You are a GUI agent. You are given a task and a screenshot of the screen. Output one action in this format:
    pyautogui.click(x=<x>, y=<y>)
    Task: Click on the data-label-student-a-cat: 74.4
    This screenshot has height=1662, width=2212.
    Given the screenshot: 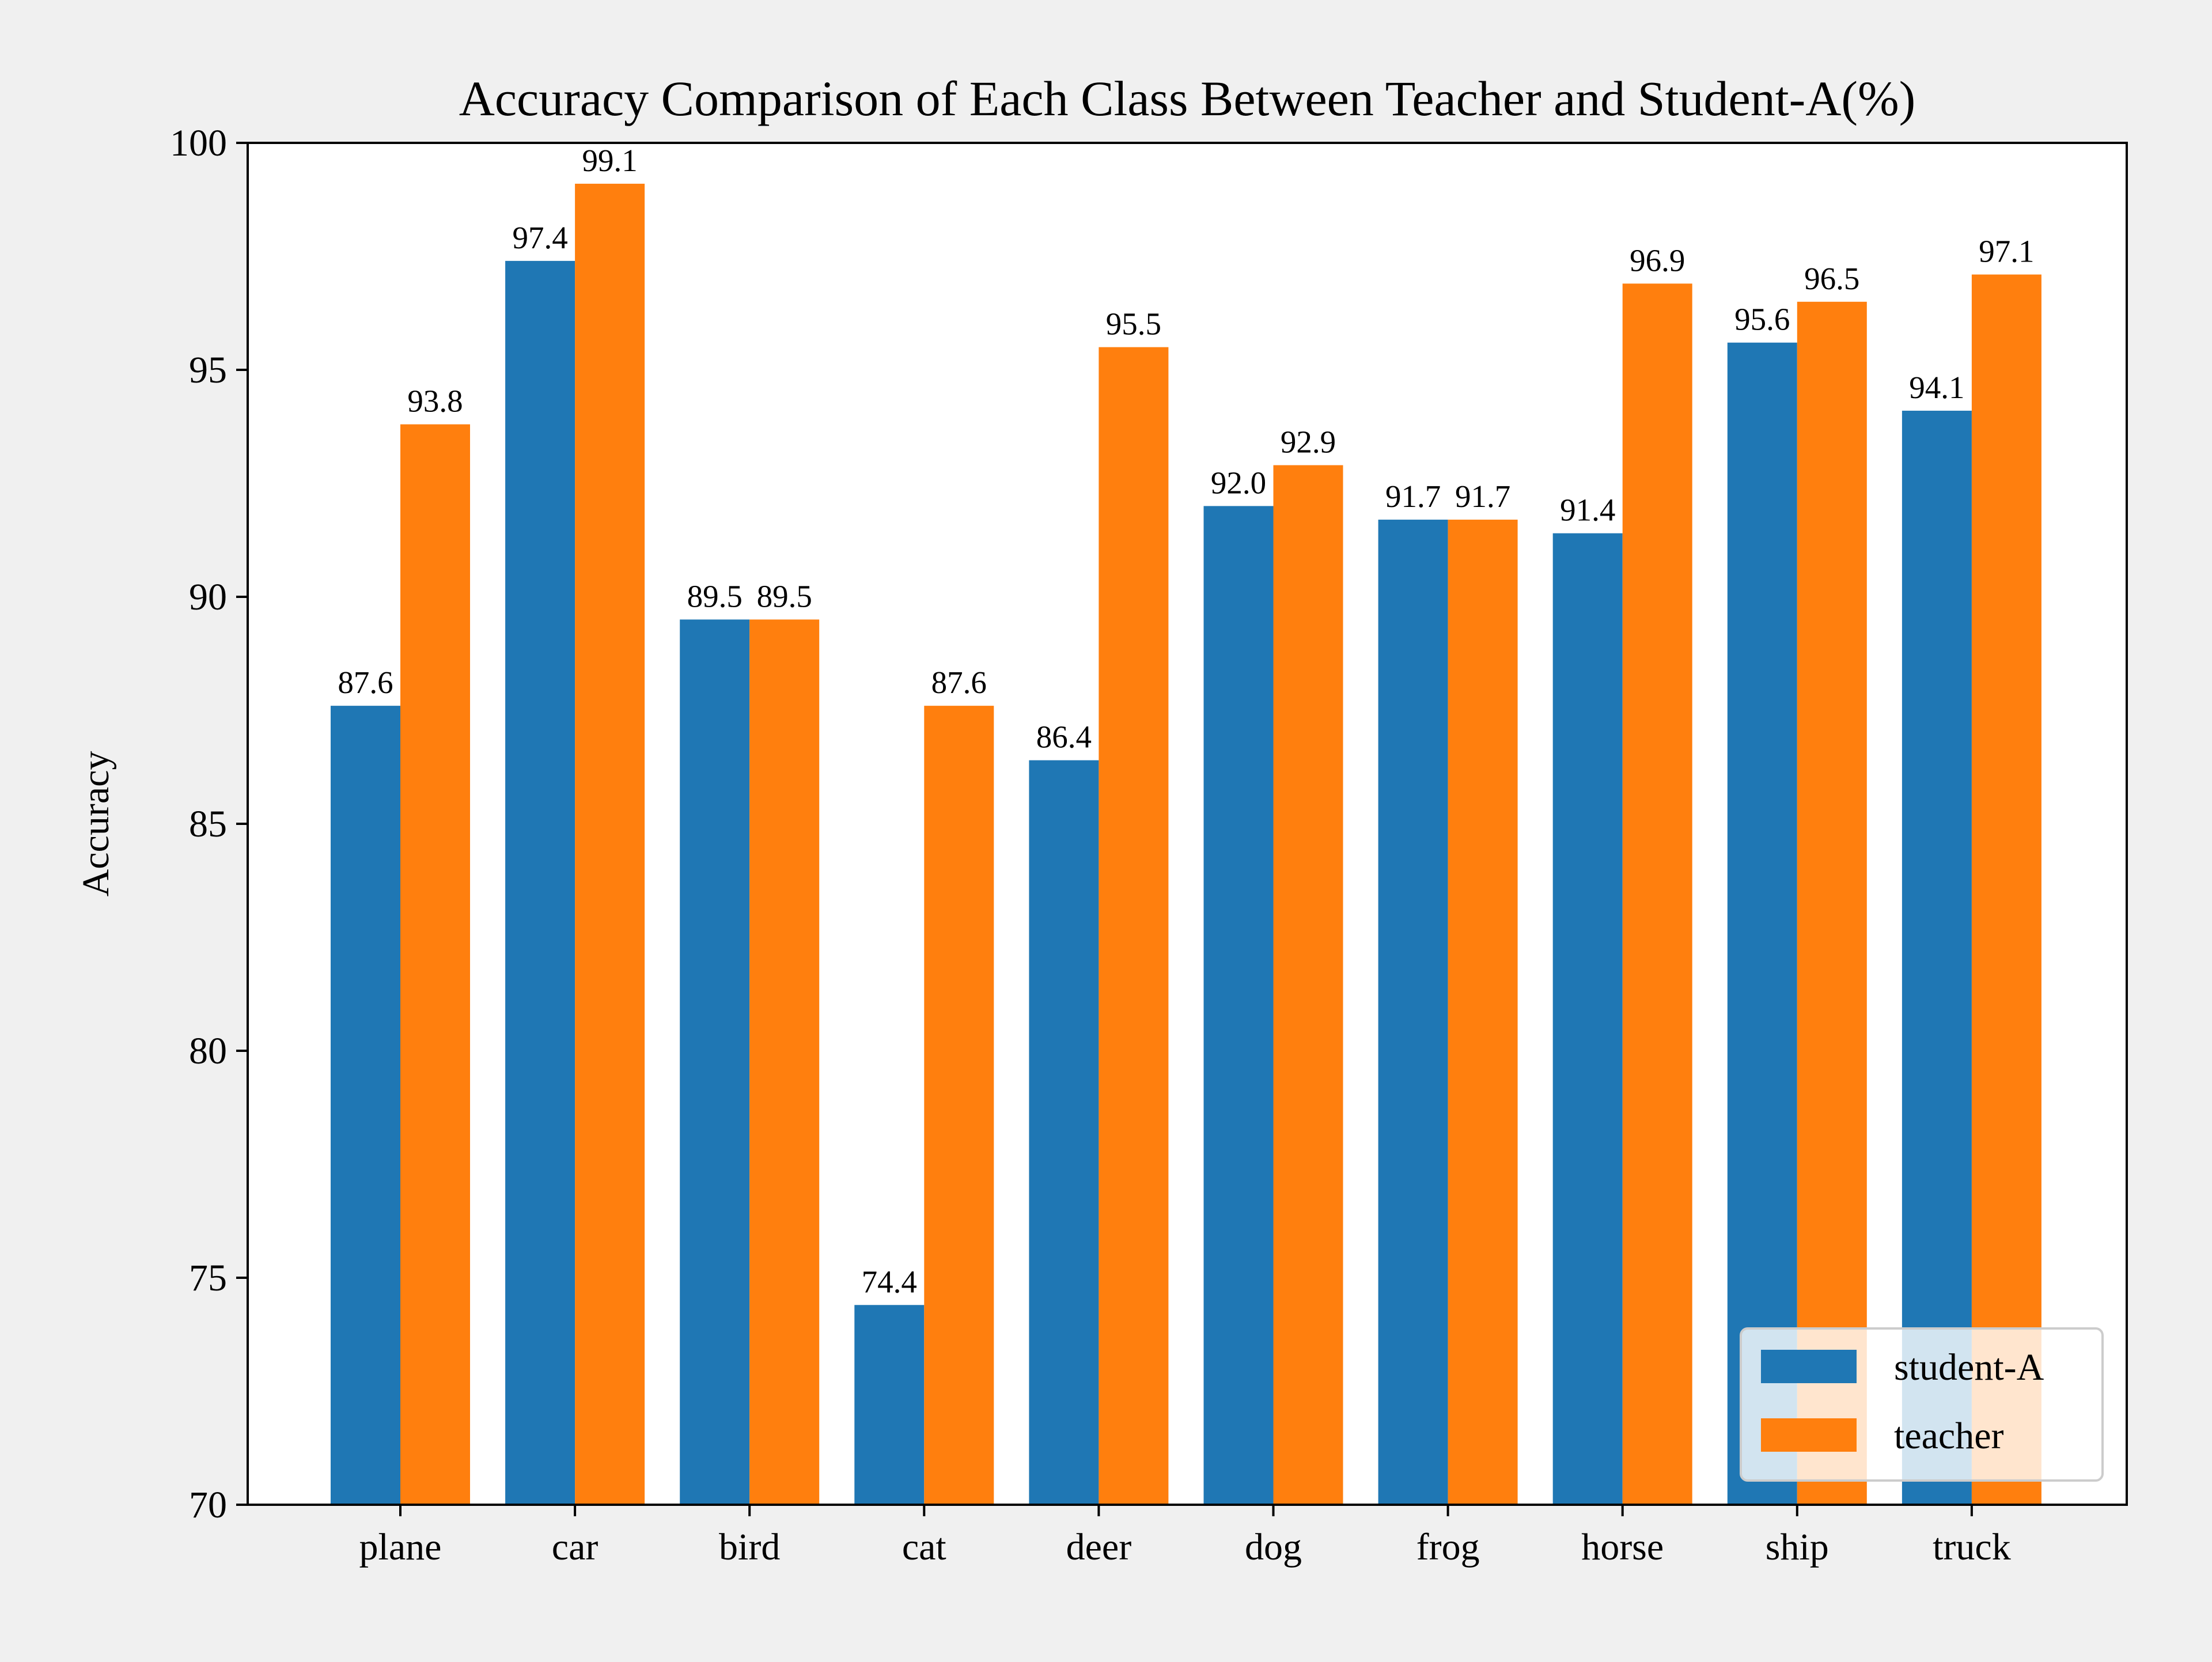 What is the action you would take?
    pyautogui.click(x=889, y=1281)
    